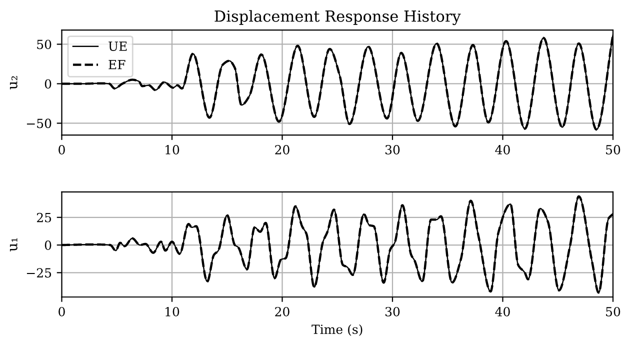  What do you see at coordinates (14, 83) in the screenshot?
I see `y-axis-title: u₂` at bounding box center [14, 83].